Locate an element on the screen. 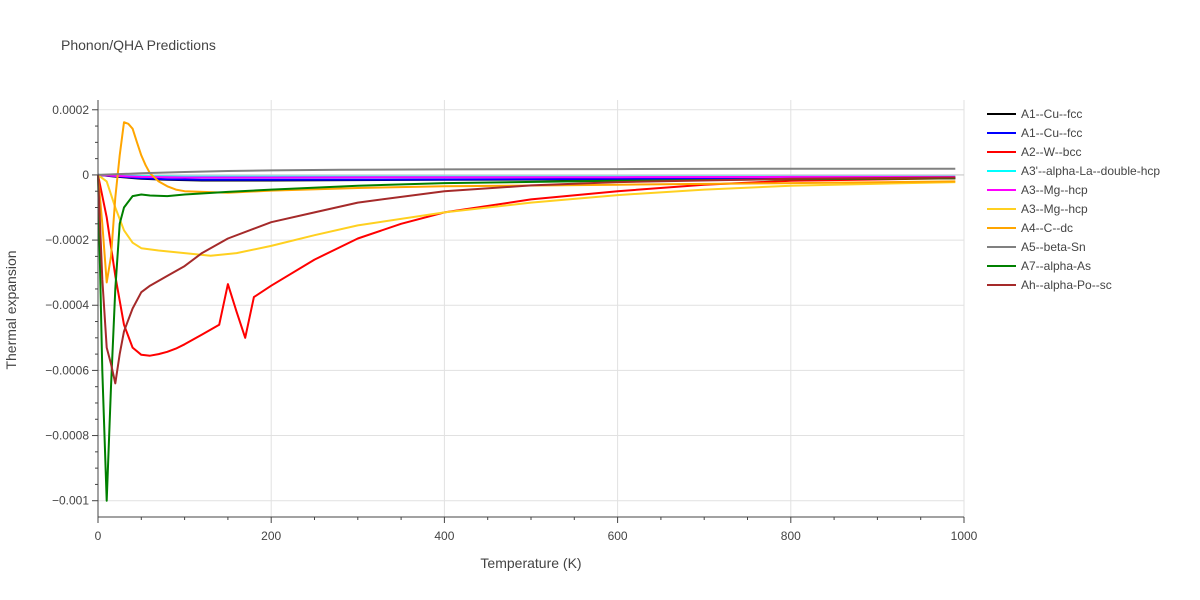  x-tick-label: 400 is located at coordinates (444, 536).